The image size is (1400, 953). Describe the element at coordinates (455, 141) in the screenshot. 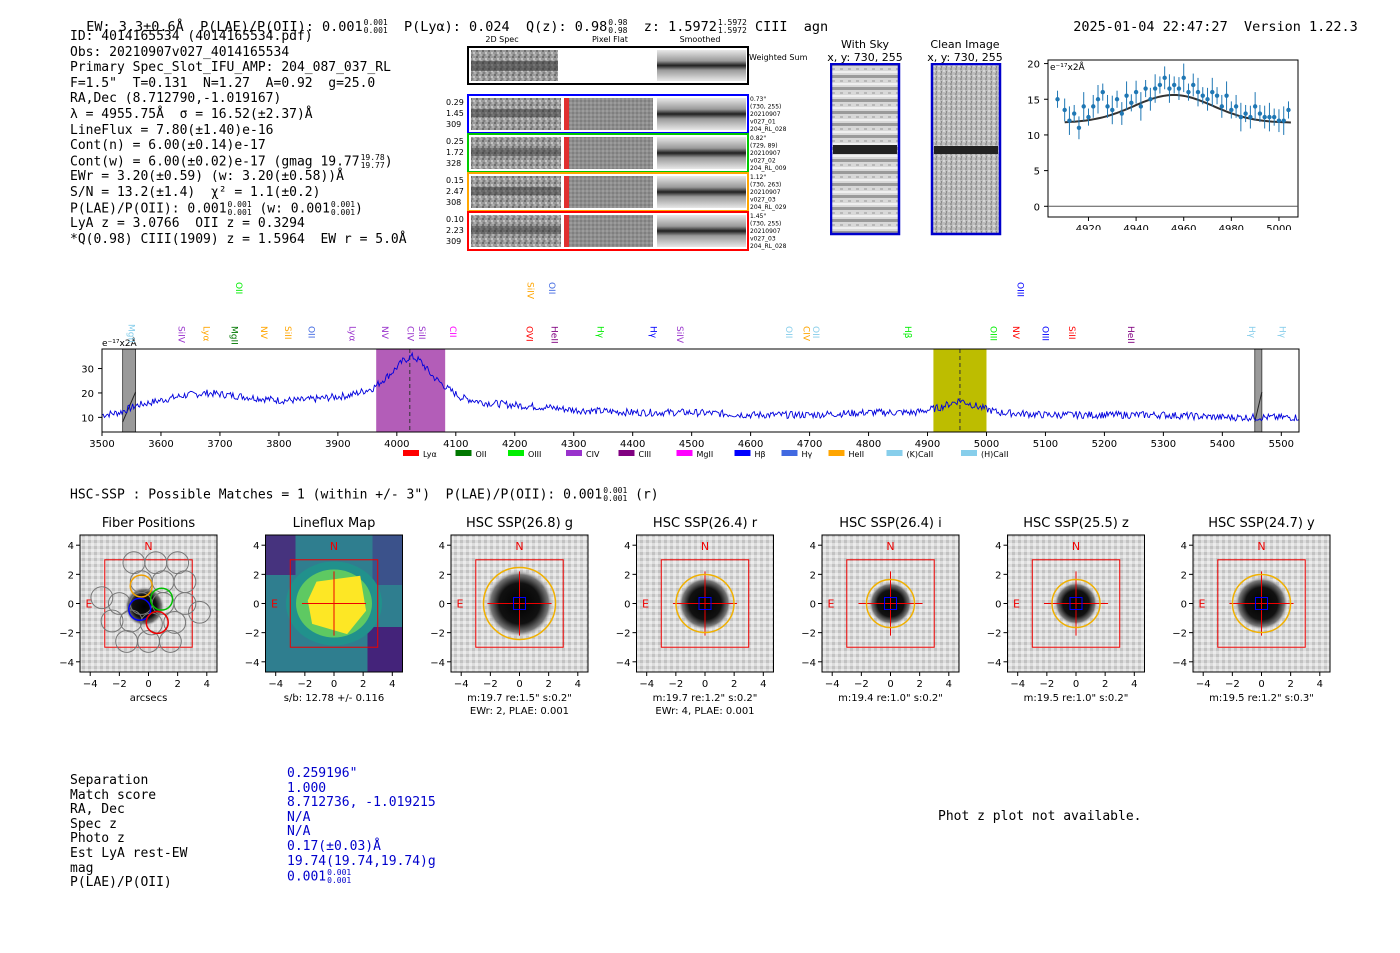

I see `spec-row-left-1: 0.25` at that location.